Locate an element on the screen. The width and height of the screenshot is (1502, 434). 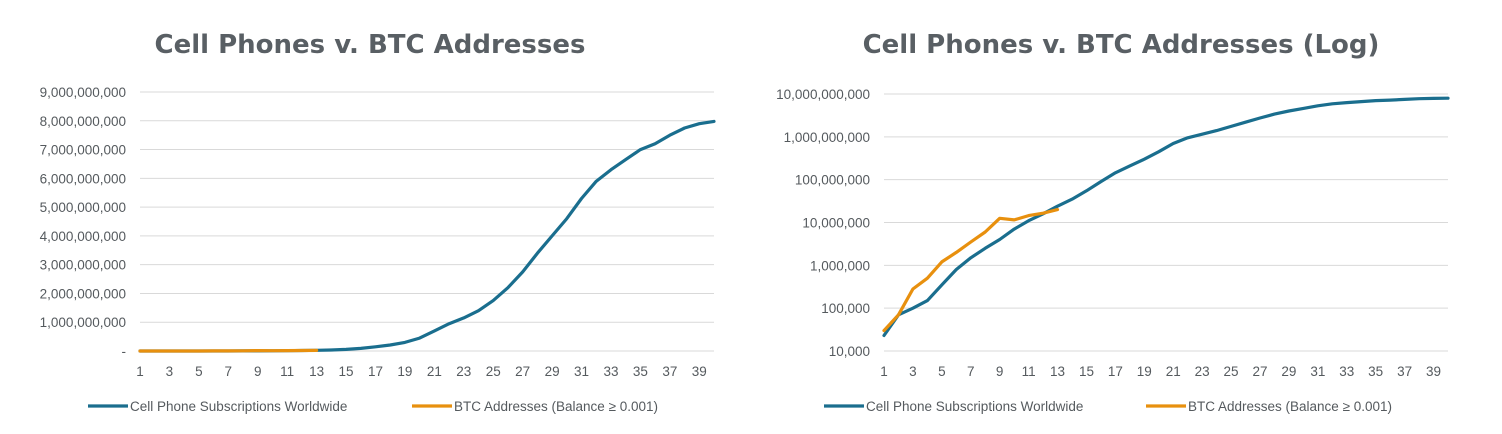
y-tick-label: 100,000,000 is located at coordinates (832, 180).